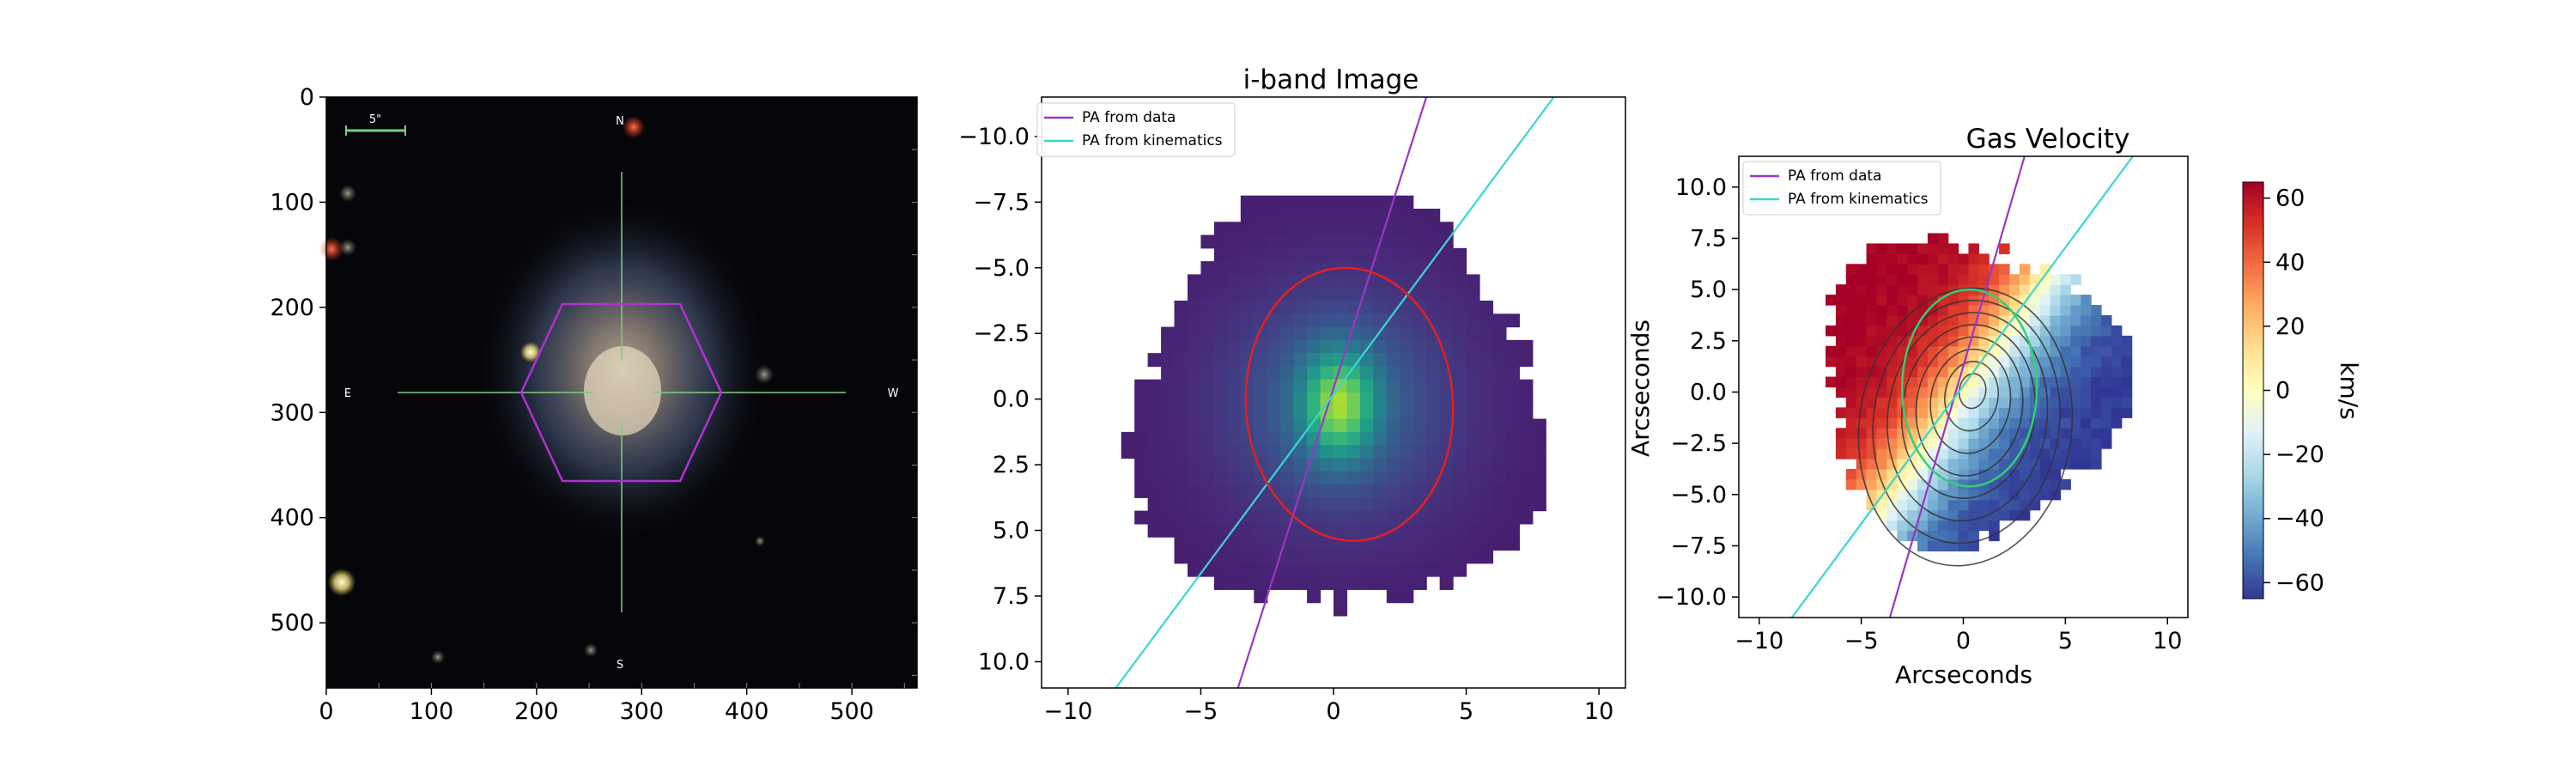 The image size is (2576, 773). What do you see at coordinates (1129, 117) in the screenshot?
I see `i-band-legend-label-data: PA from data` at bounding box center [1129, 117].